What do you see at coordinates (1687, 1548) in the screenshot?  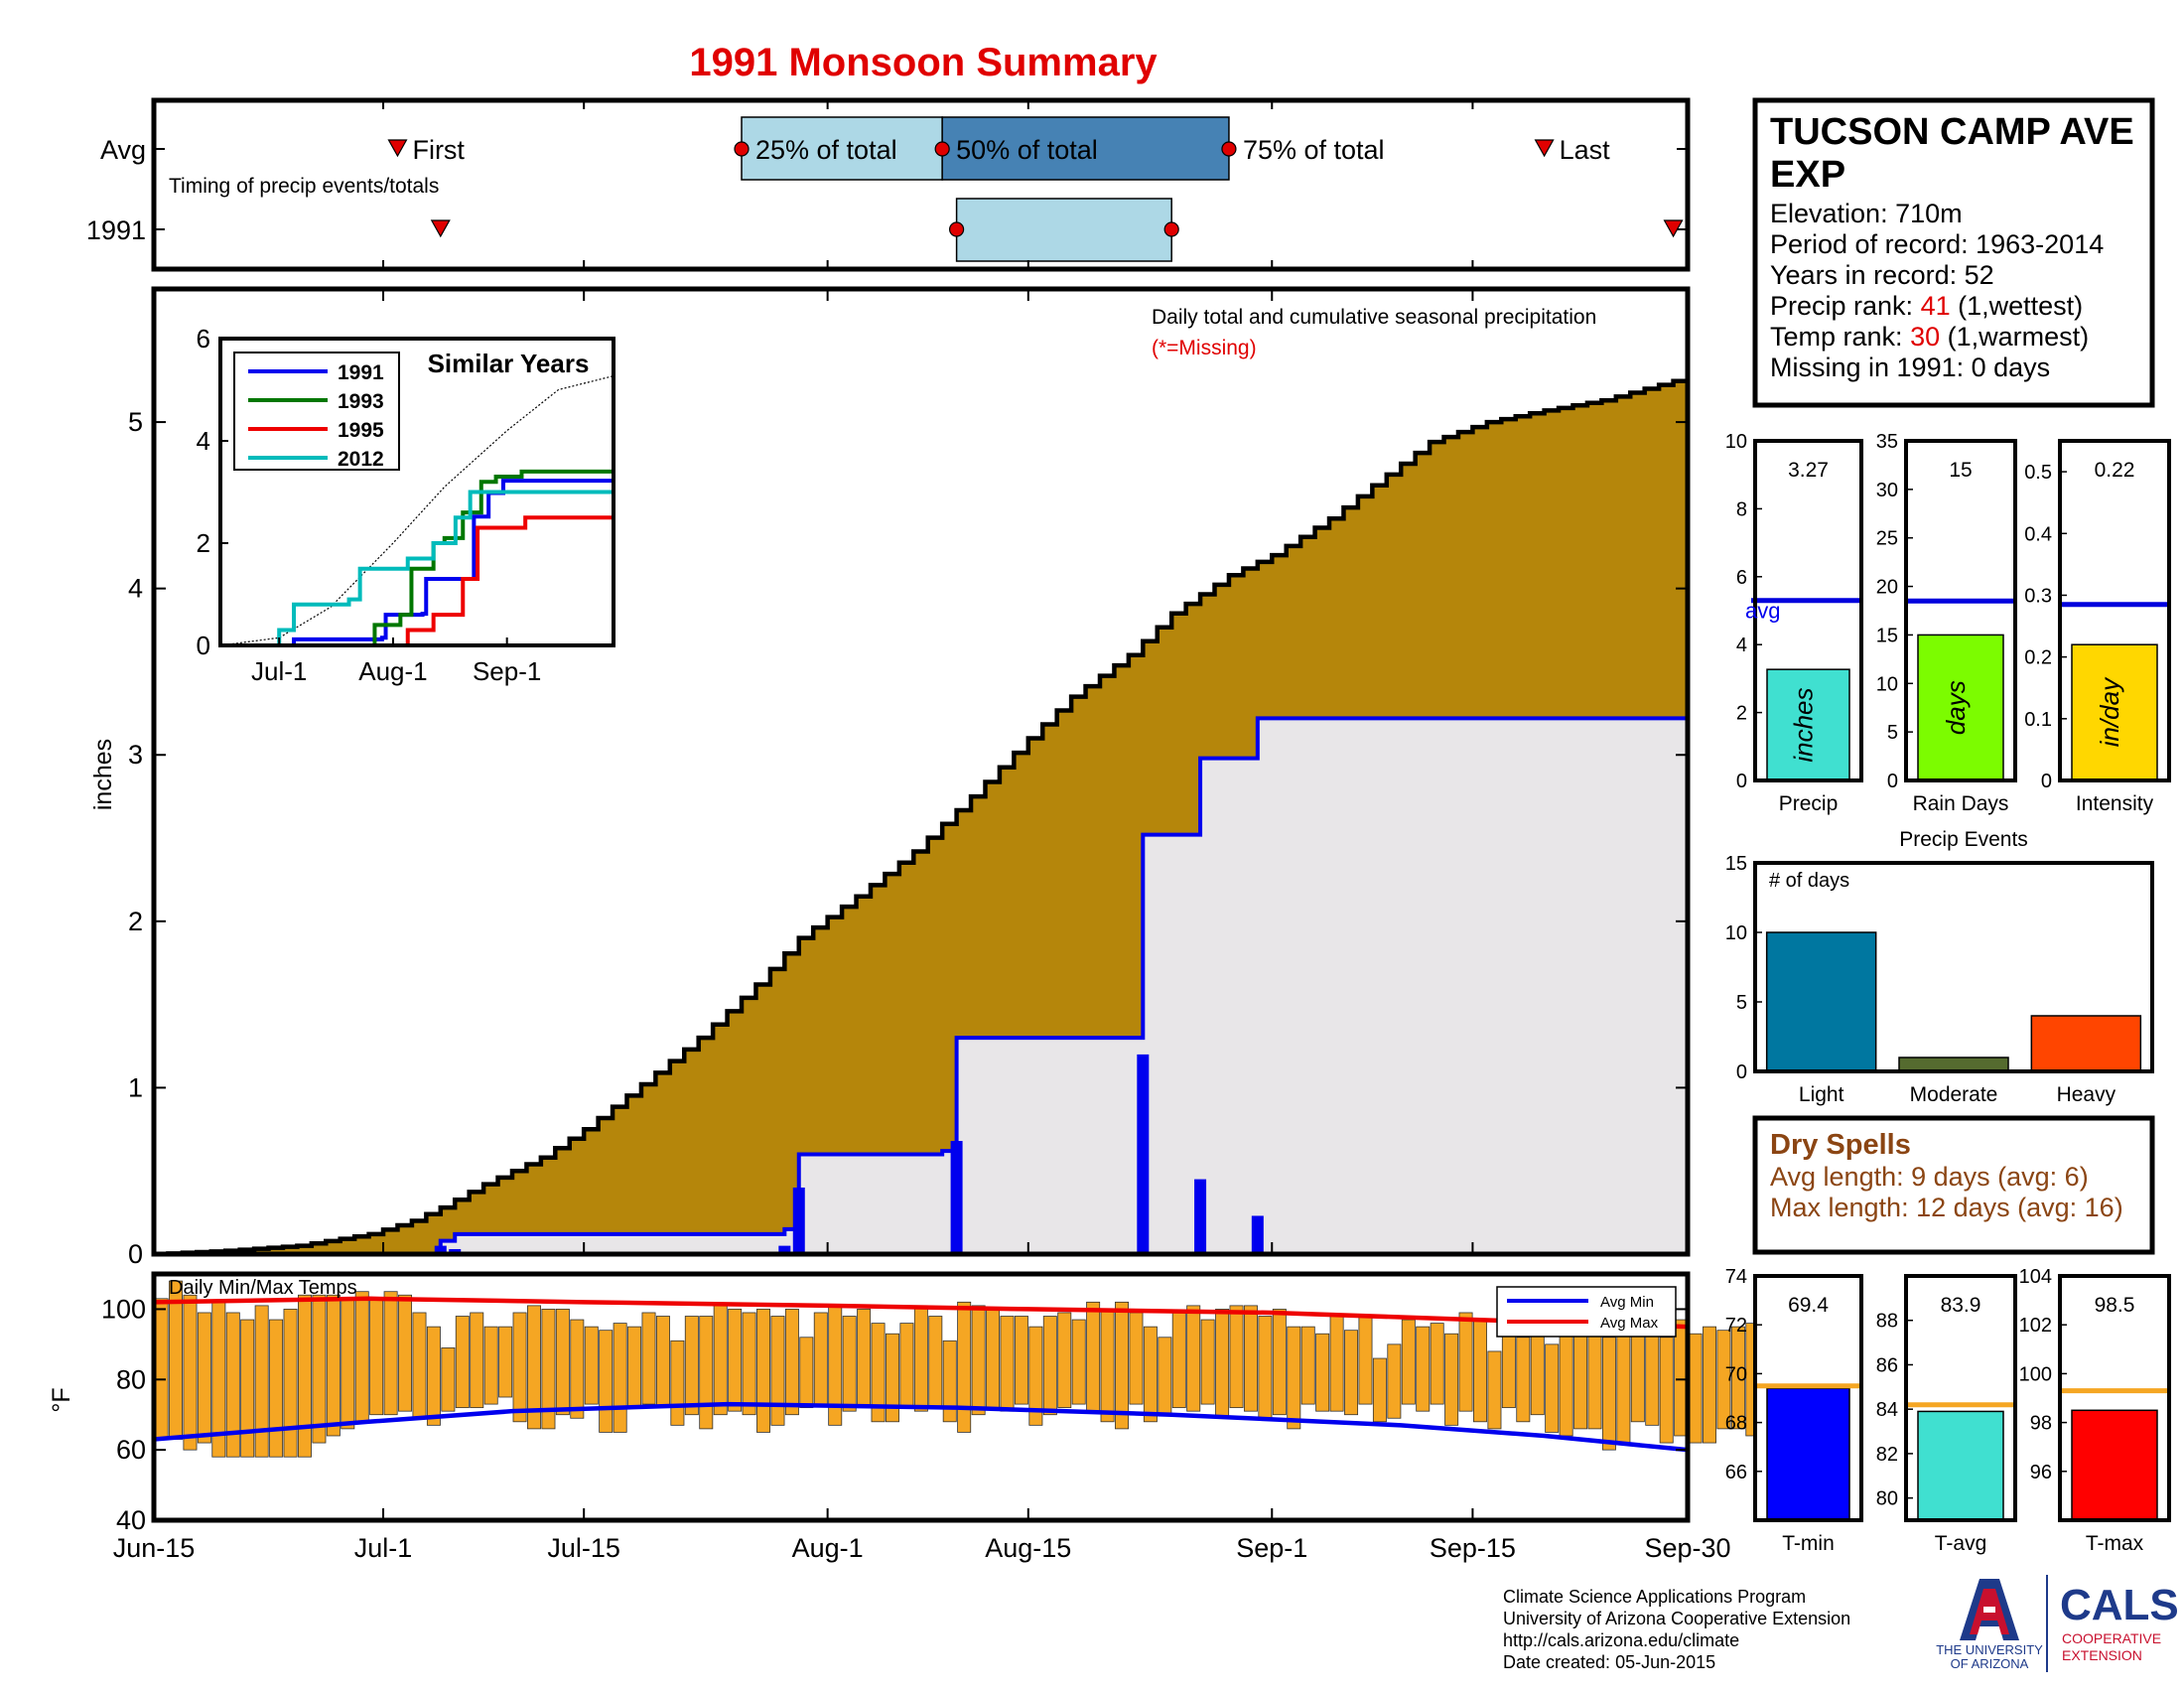 I see `date-tick-label: Sep-30` at bounding box center [1687, 1548].